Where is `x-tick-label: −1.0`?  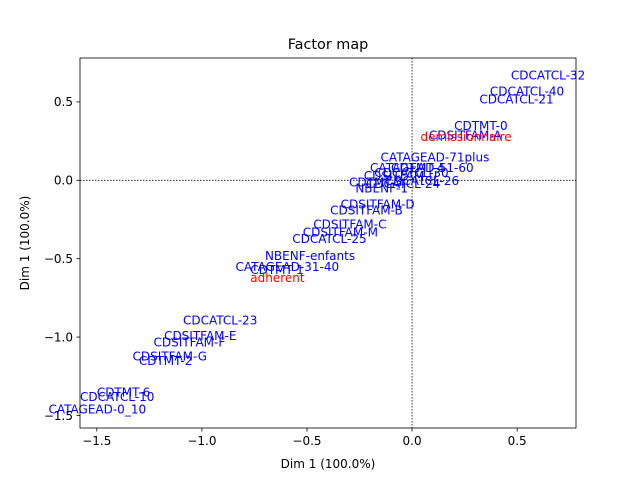 x-tick-label: −1.0 is located at coordinates (201, 441).